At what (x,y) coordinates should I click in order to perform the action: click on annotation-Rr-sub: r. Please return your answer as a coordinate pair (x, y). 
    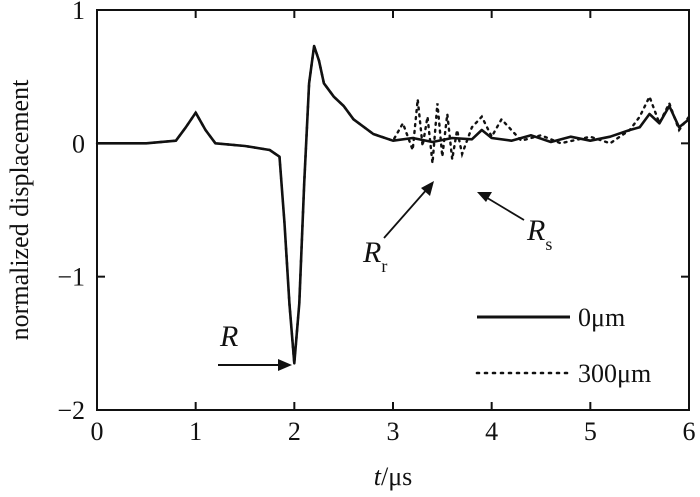
    Looking at the image, I should click on (384, 266).